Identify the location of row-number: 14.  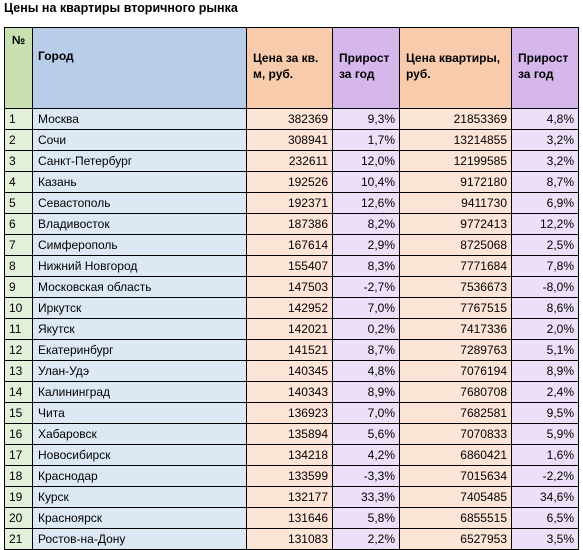
(18, 392).